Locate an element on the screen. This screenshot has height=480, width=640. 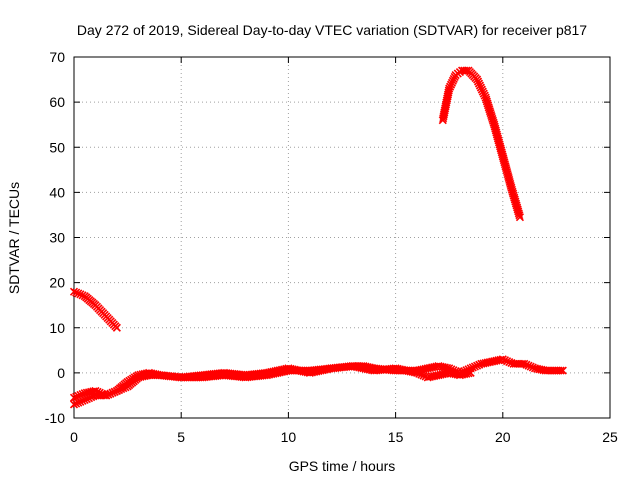
y-tick-label: 60 is located at coordinates (57, 102).